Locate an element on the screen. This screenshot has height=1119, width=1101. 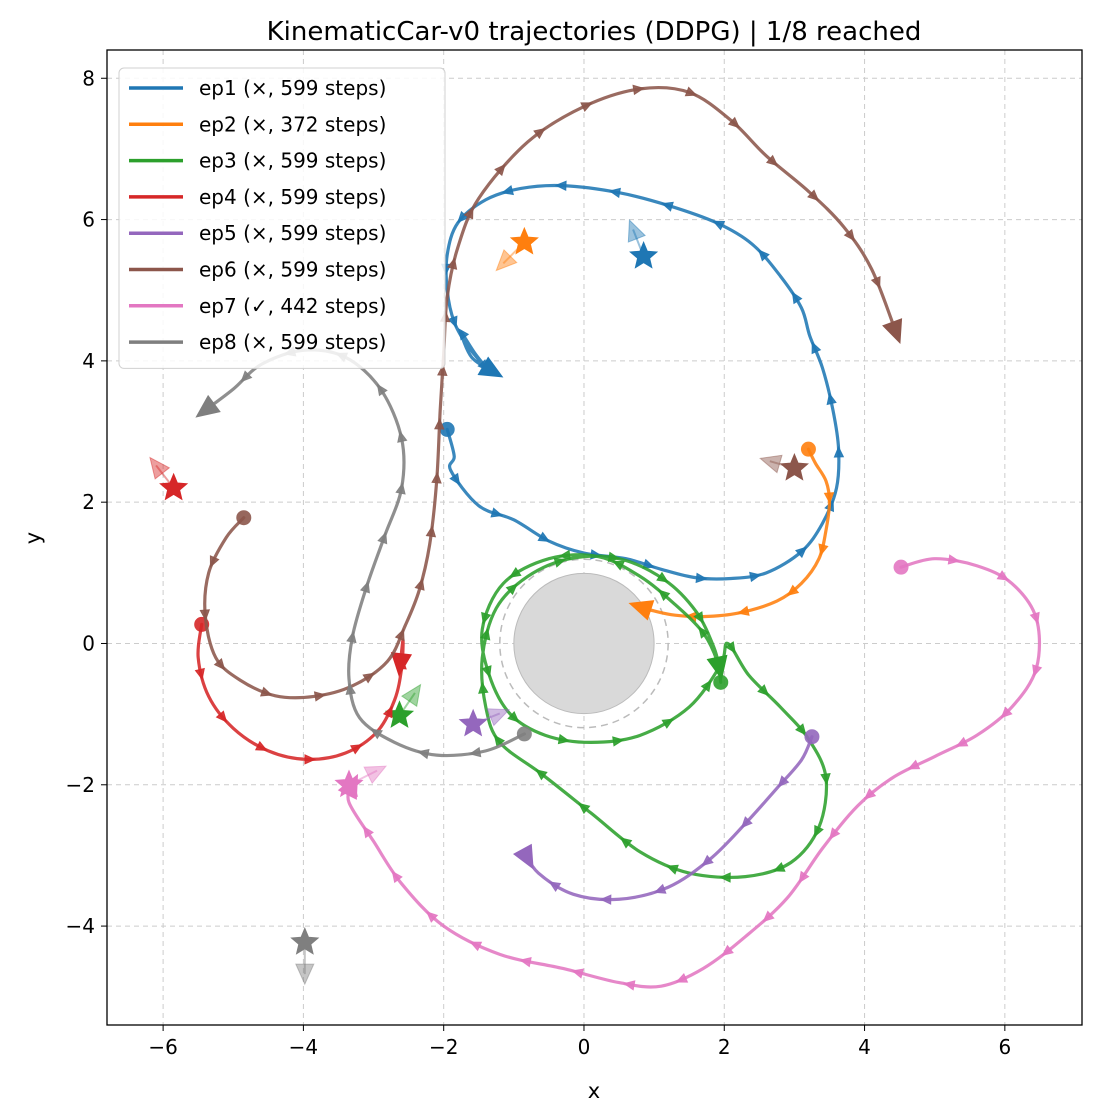
y-tick-label: −2 is located at coordinates (80, 785).